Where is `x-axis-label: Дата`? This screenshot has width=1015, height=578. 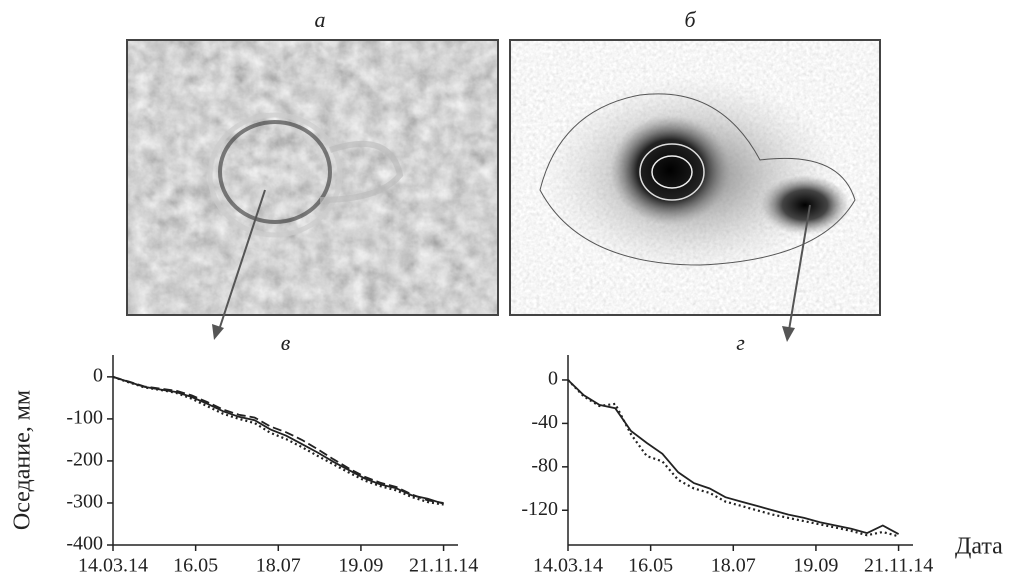
x-axis-label: Дата is located at coordinates (979, 547).